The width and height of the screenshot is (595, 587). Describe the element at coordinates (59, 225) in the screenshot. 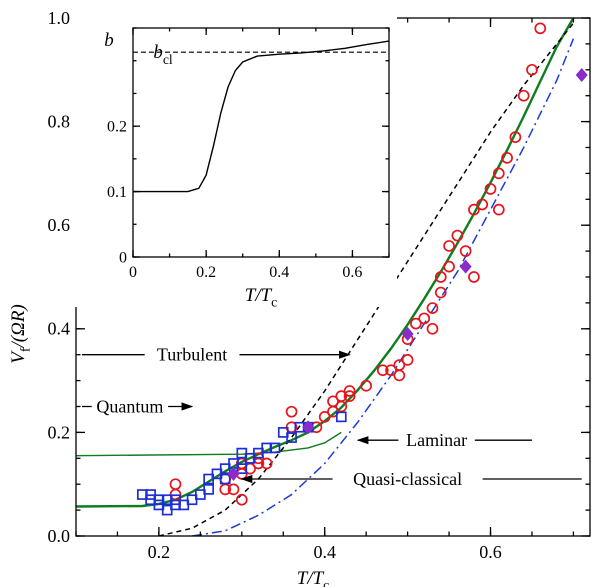

I see `y-tick-label: 0.6` at that location.